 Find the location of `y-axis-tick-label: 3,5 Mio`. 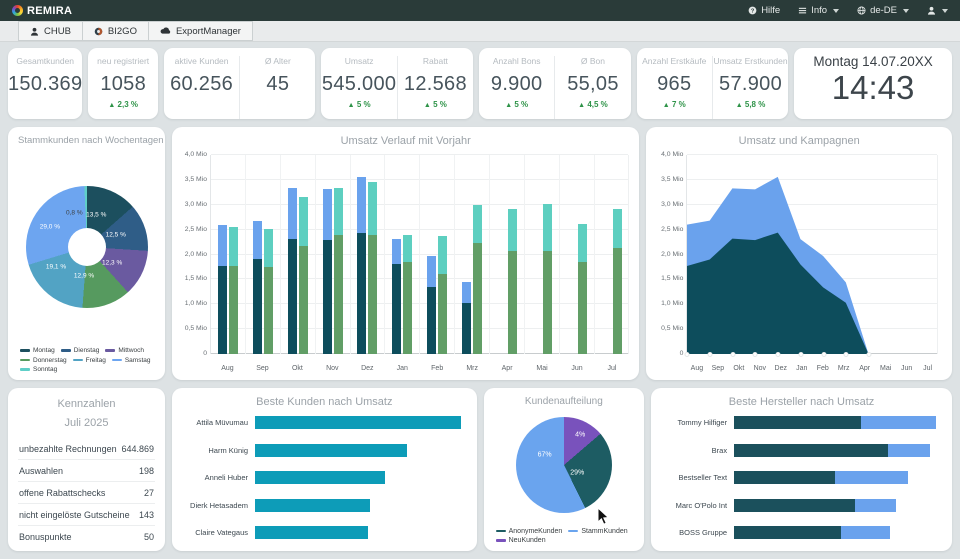

y-axis-tick-label: 3,5 Mio is located at coordinates (672, 179).